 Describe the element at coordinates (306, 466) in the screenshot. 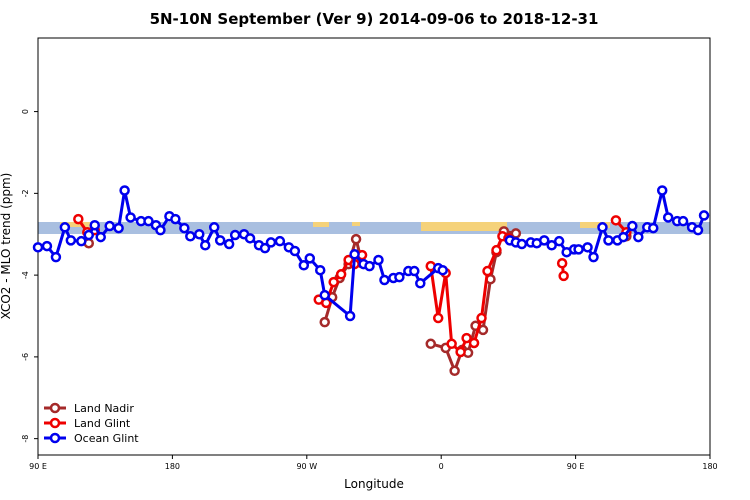

I see `x-tick-label: 90 W` at that location.